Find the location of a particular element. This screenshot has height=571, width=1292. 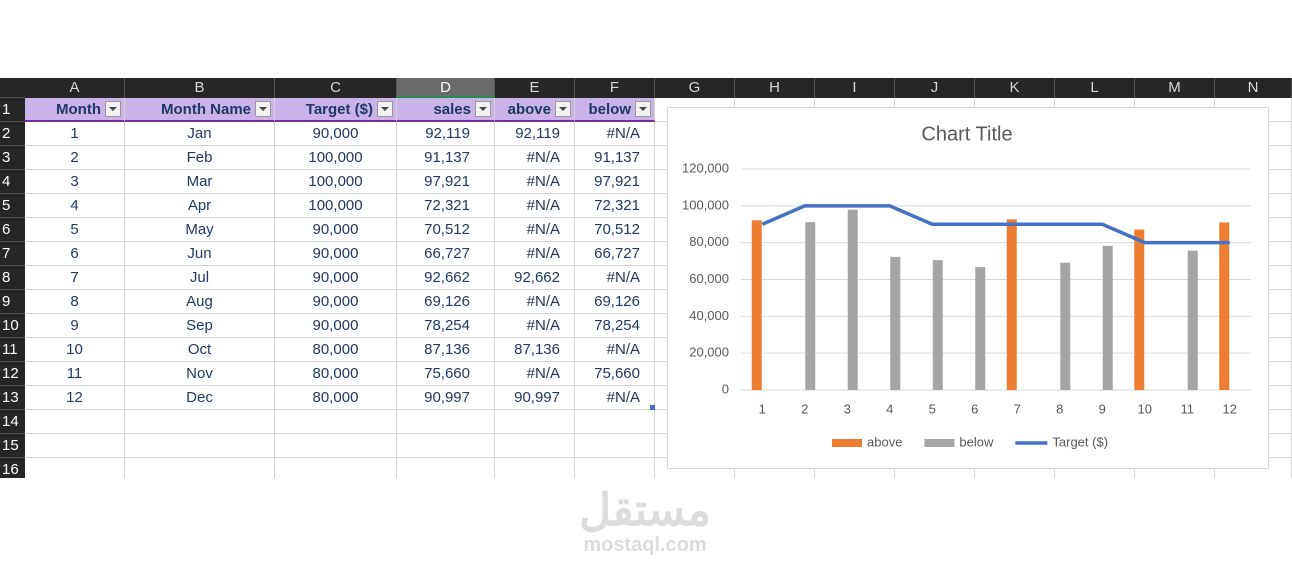

data-cell: 12 is located at coordinates (75, 398).